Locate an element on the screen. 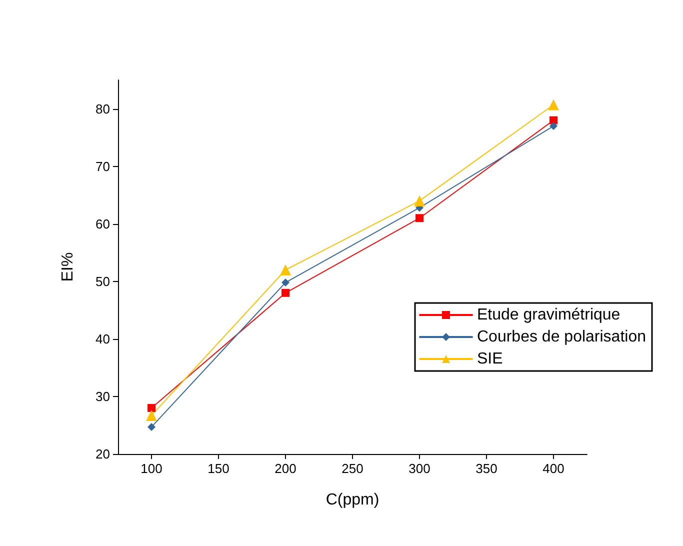 The image size is (683, 546). y-tick-label: 50 is located at coordinates (103, 281).